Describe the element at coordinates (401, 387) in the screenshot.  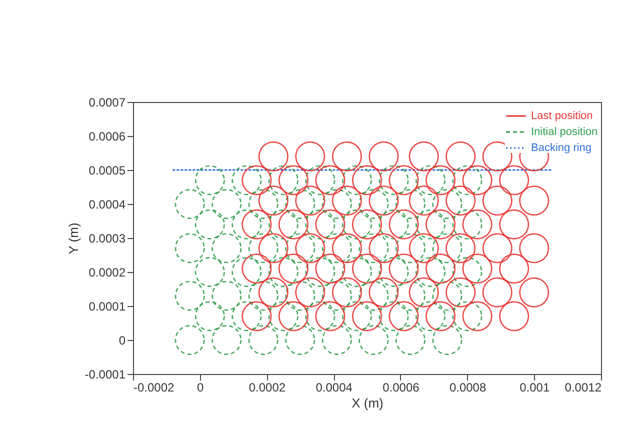
I see `x-tick-label: 0.0006` at that location.